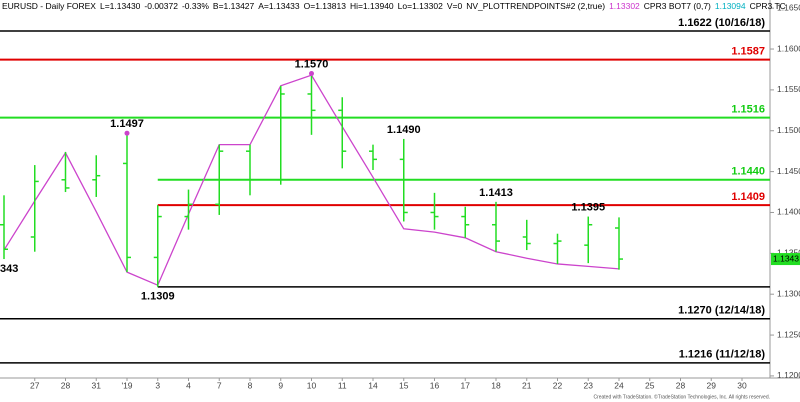 This screenshot has height=402, width=800. Describe the element at coordinates (195, 6) in the screenshot. I see `header-part: -0.33%` at that location.